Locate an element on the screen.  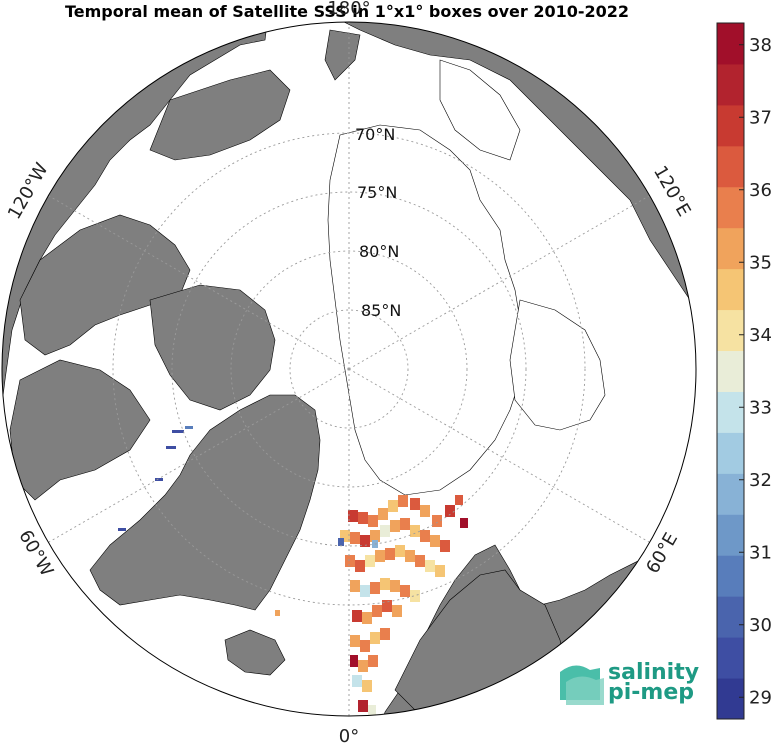
colorbar-tick-label: 34 is located at coordinates (760, 335).